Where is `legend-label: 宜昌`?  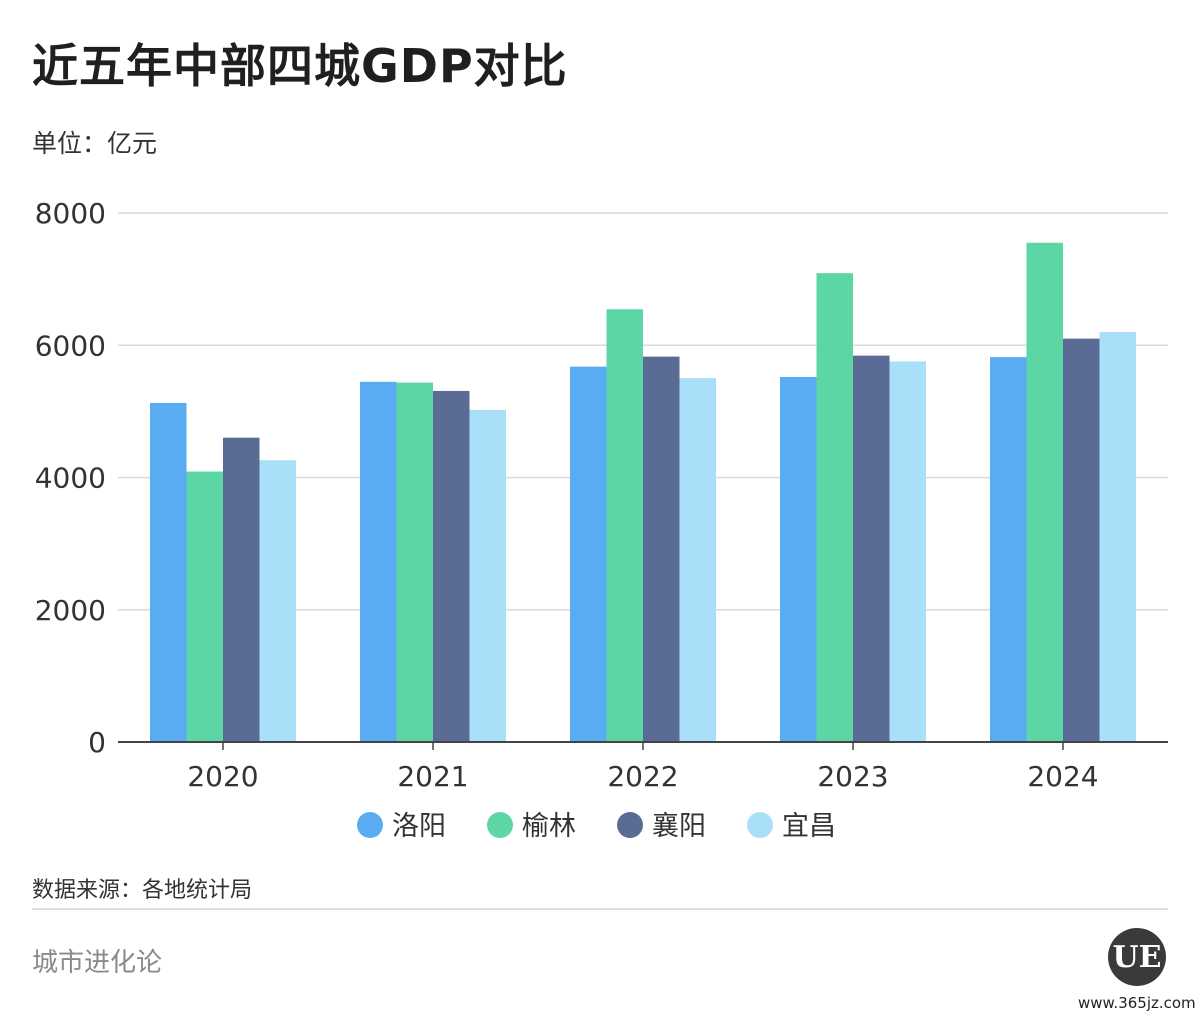
legend-label: 宜昌 is located at coordinates (809, 826).